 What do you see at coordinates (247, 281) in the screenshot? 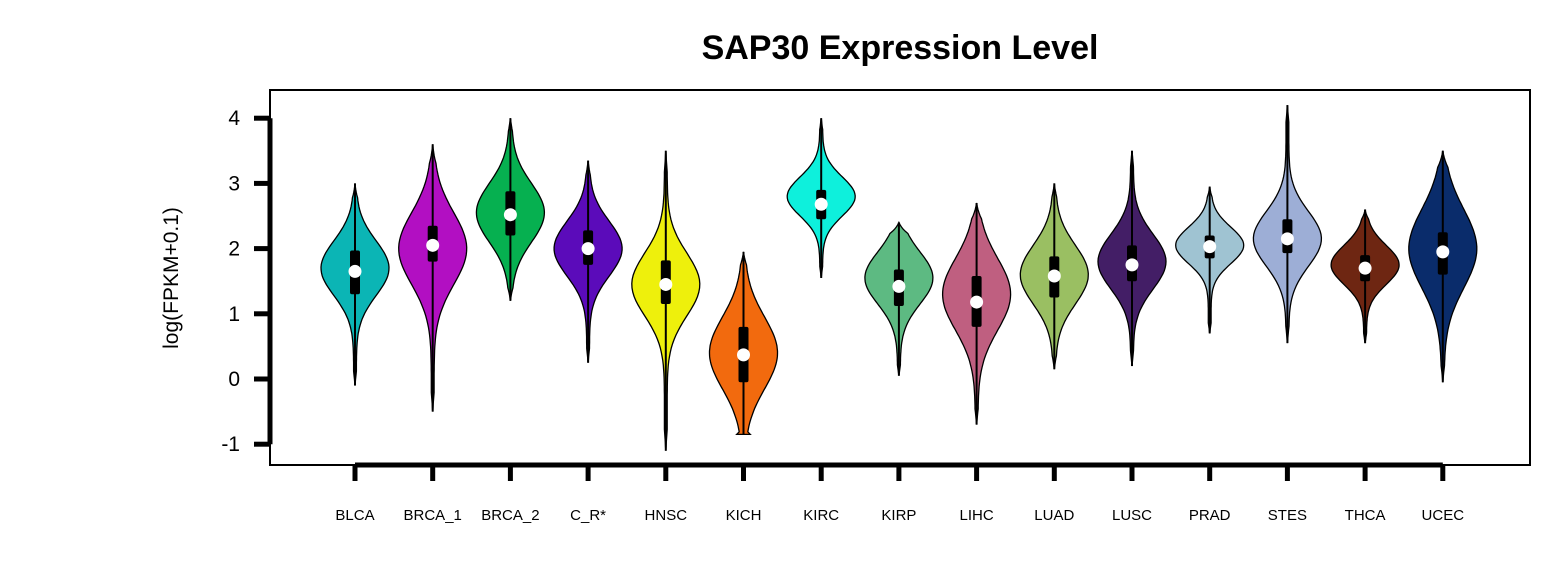
I see `y-axis: -1 0 1 2 3 4` at bounding box center [247, 281].